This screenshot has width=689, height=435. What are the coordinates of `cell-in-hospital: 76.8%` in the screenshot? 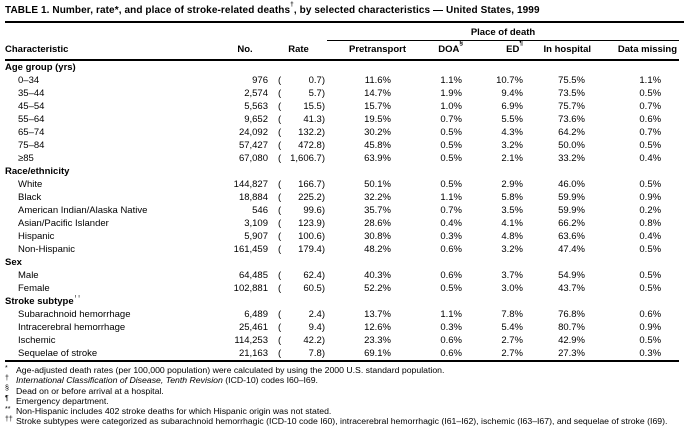 It's located at (571, 314).